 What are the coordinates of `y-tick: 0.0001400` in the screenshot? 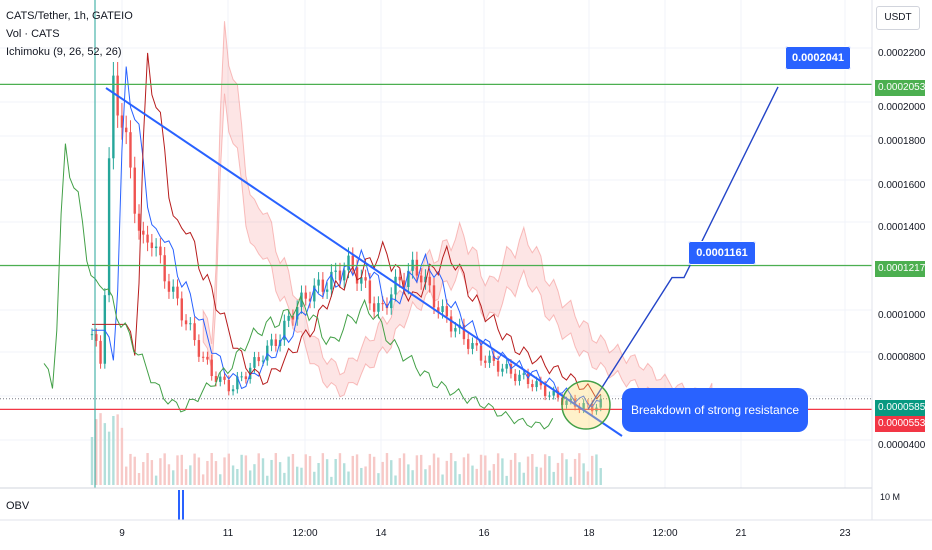 It's located at (902, 227).